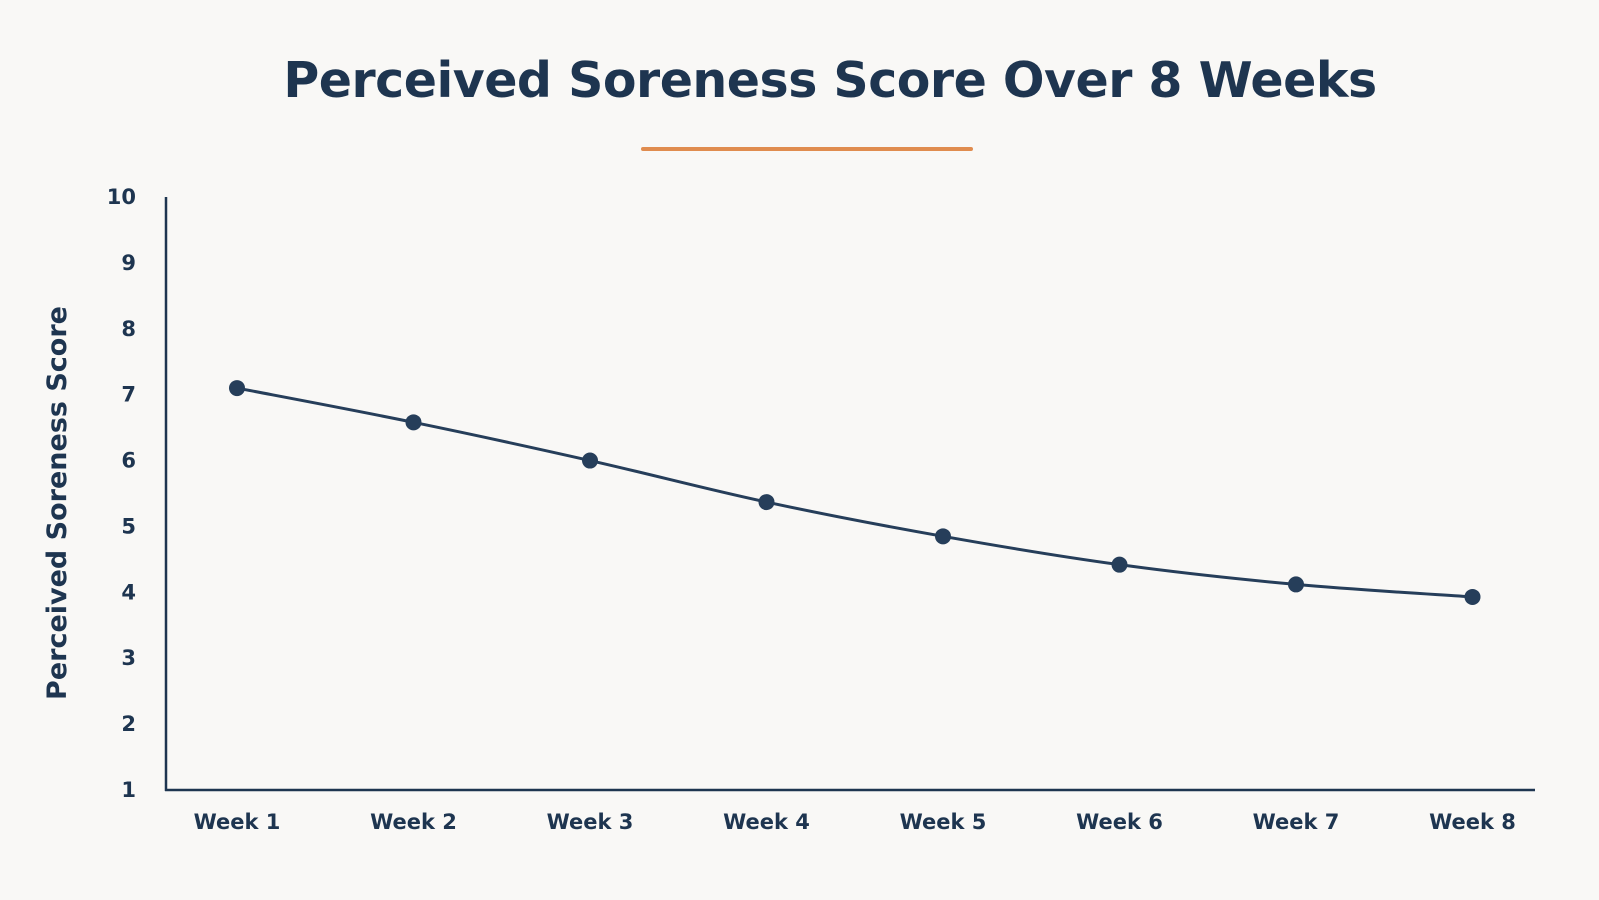 The width and height of the screenshot is (1599, 900). I want to click on x-tick-label: Week 8, so click(1472, 822).